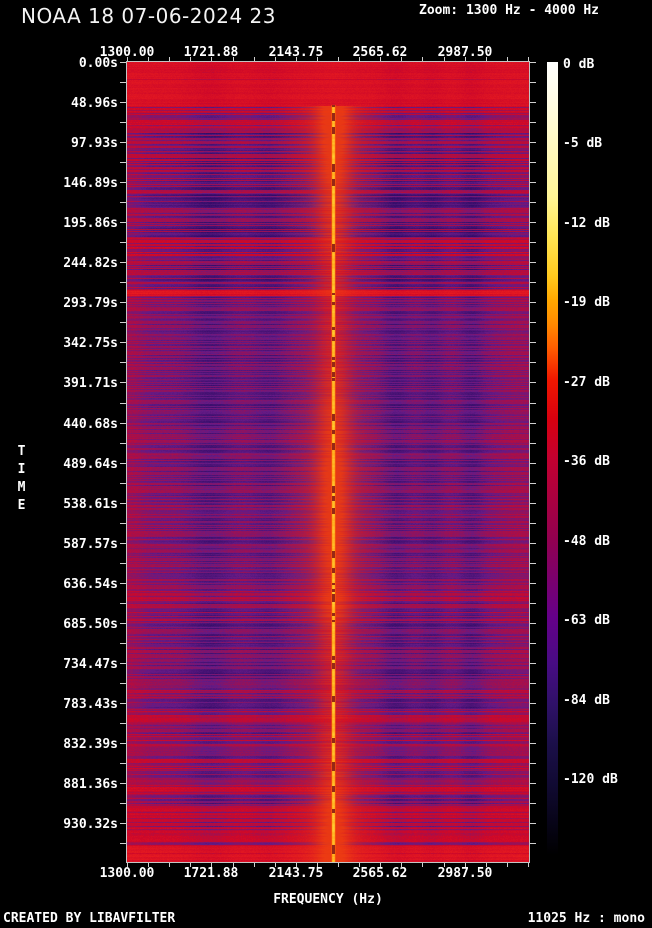  I want to click on time-tick-label: 48.96s, so click(94, 103).